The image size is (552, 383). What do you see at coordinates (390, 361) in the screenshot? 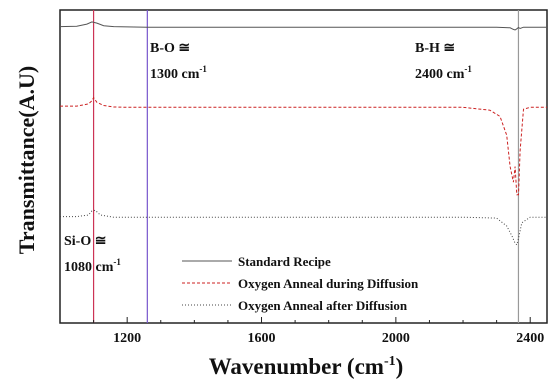
I see `x-axis-label-sup: -1` at bounding box center [390, 361].